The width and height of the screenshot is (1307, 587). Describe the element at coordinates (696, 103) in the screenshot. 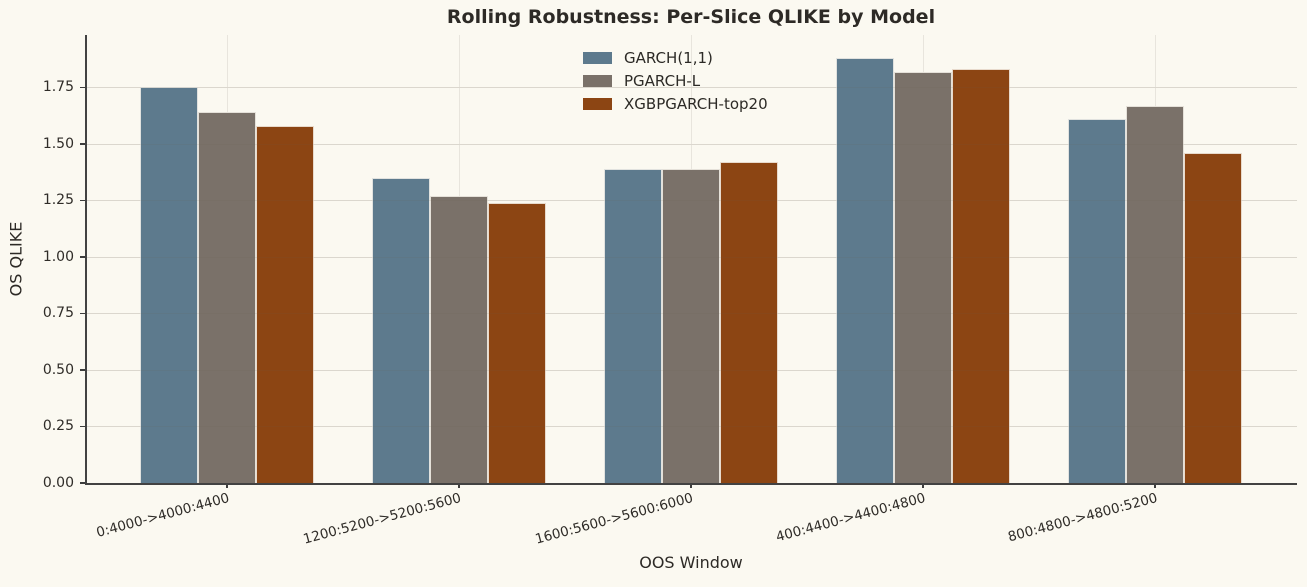

I see `legend-label: XGBPGARCH-top20` at that location.